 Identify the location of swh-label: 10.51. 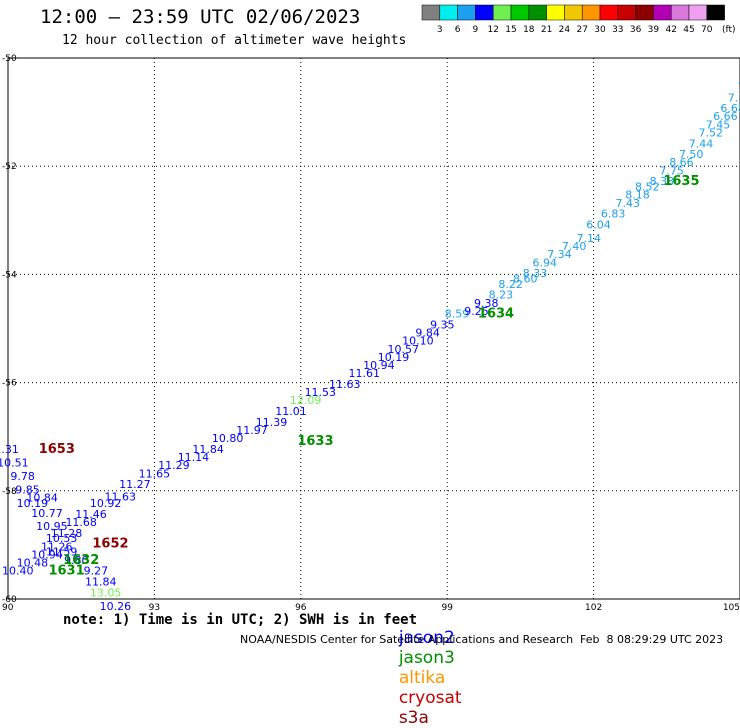
(14, 462).